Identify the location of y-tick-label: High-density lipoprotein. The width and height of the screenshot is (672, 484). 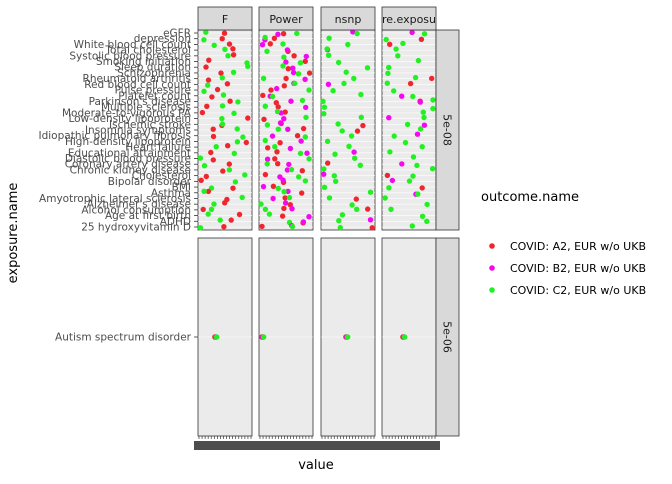
(128, 142).